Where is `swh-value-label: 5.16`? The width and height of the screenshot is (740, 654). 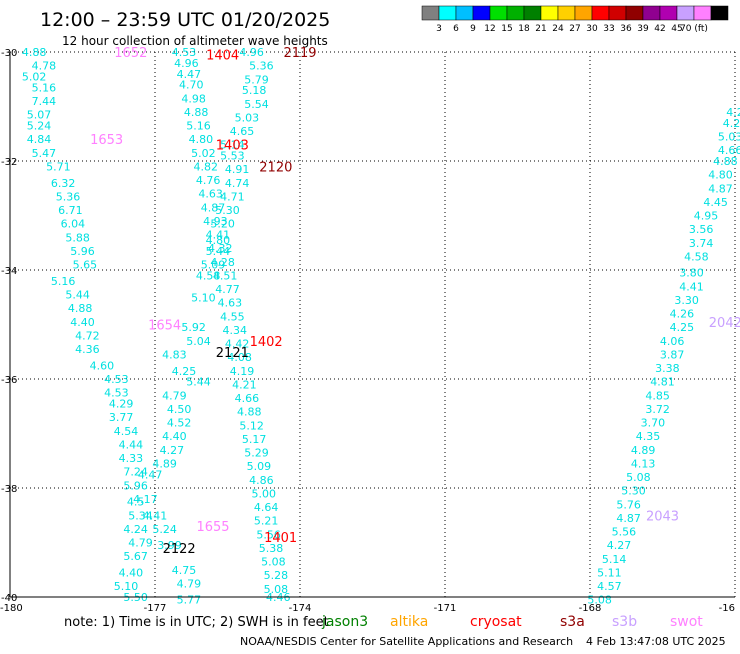
swh-value-label: 5.16 is located at coordinates (63, 281).